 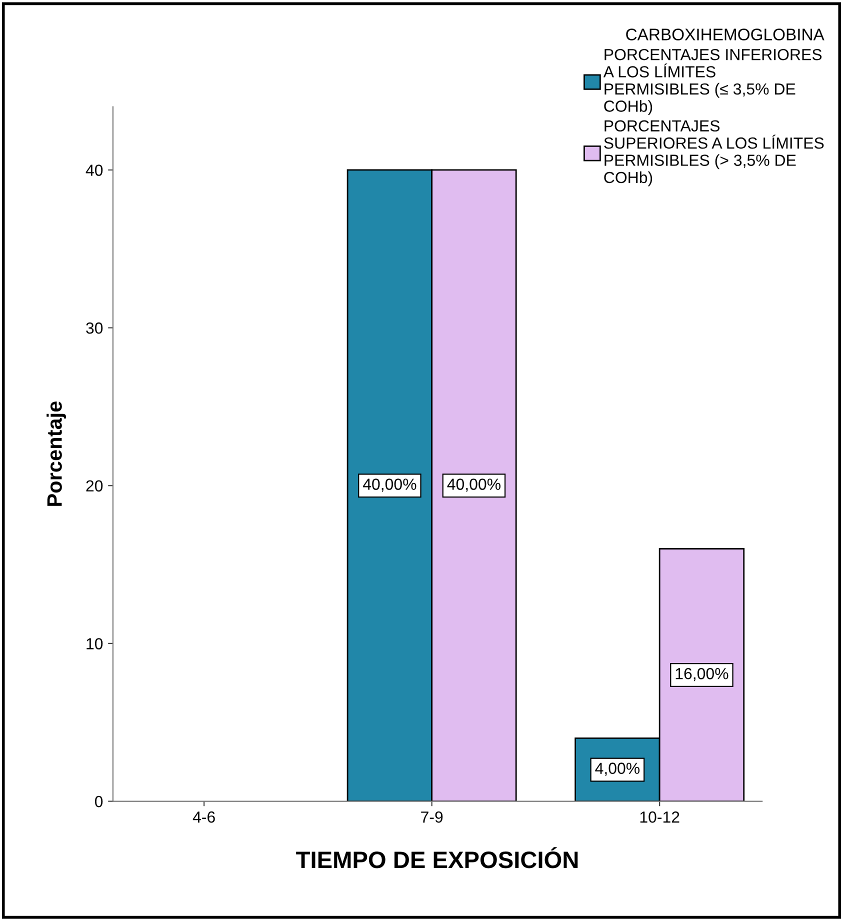 What do you see at coordinates (94, 170) in the screenshot?
I see `y-tick-label: 40` at bounding box center [94, 170].